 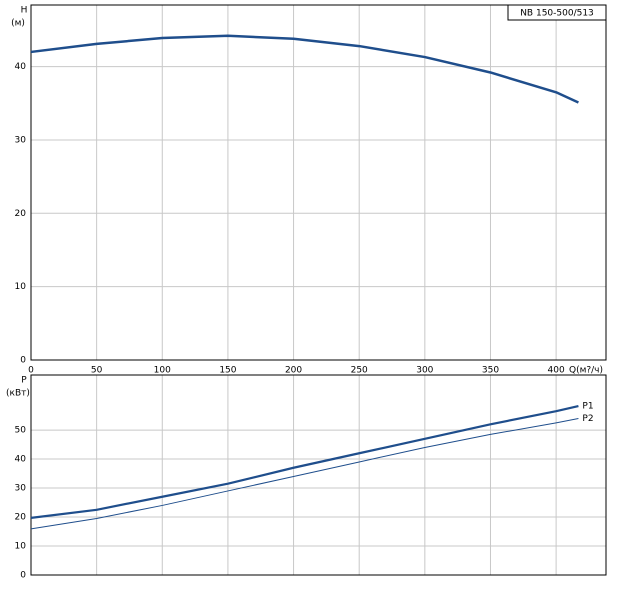 What do you see at coordinates (304, 69) in the screenshot?
I see `series-line` at bounding box center [304, 69].